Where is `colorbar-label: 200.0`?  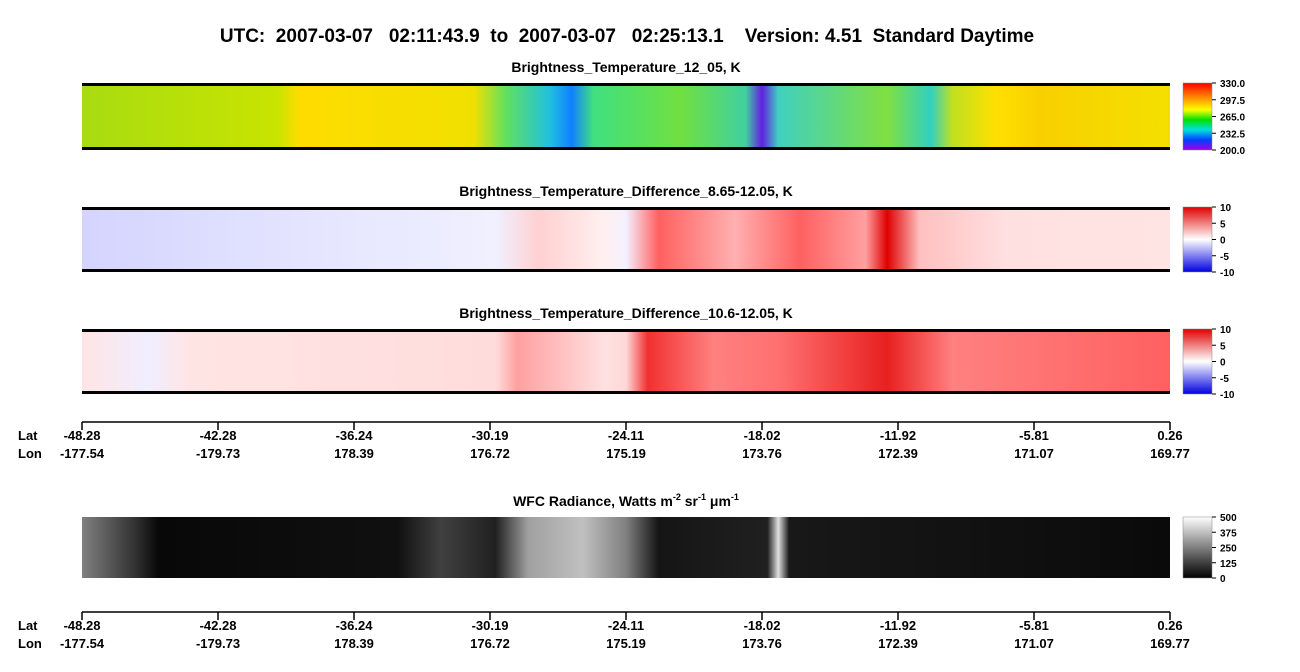
colorbar-label: 200.0 is located at coordinates (1232, 151).